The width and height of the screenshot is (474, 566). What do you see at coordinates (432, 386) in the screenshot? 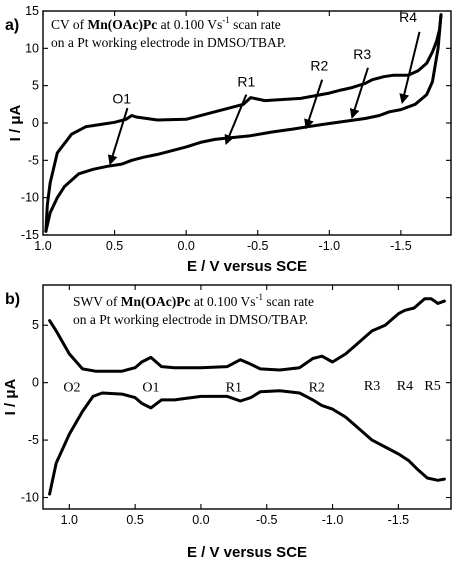
I see `peak-label: R5` at bounding box center [432, 386].